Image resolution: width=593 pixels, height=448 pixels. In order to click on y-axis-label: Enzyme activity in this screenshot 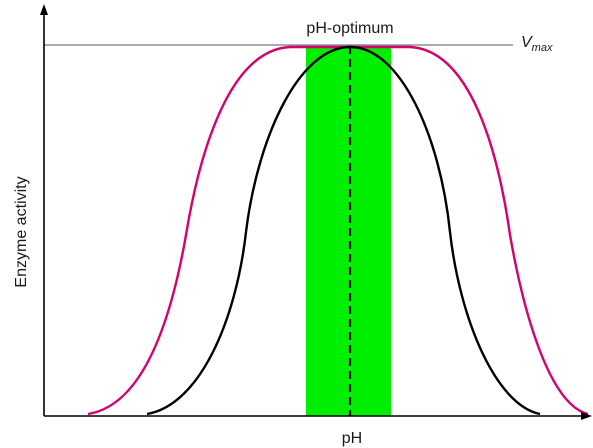, I will do `click(21, 231)`.